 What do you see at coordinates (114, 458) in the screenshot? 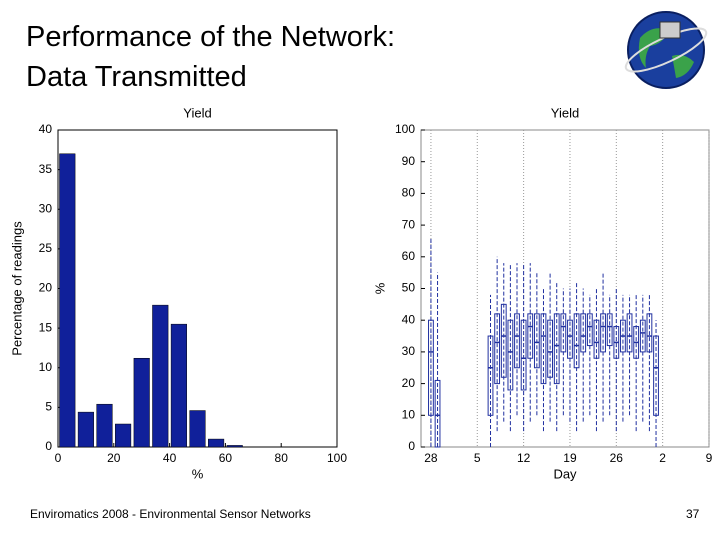
I see `x-tick-label: 20` at bounding box center [114, 458].